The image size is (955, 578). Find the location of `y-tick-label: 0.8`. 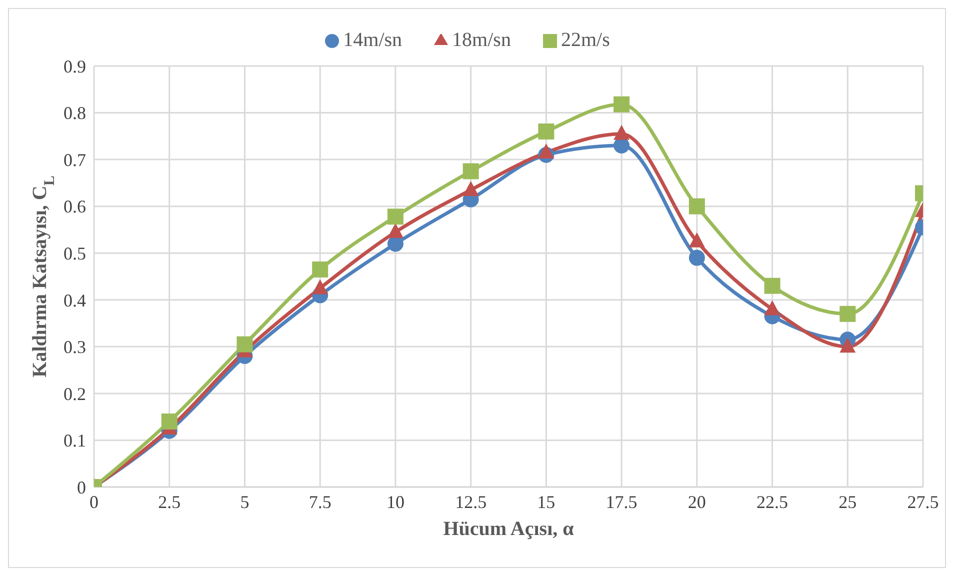

y-tick-label: 0.8 is located at coordinates (75, 113).